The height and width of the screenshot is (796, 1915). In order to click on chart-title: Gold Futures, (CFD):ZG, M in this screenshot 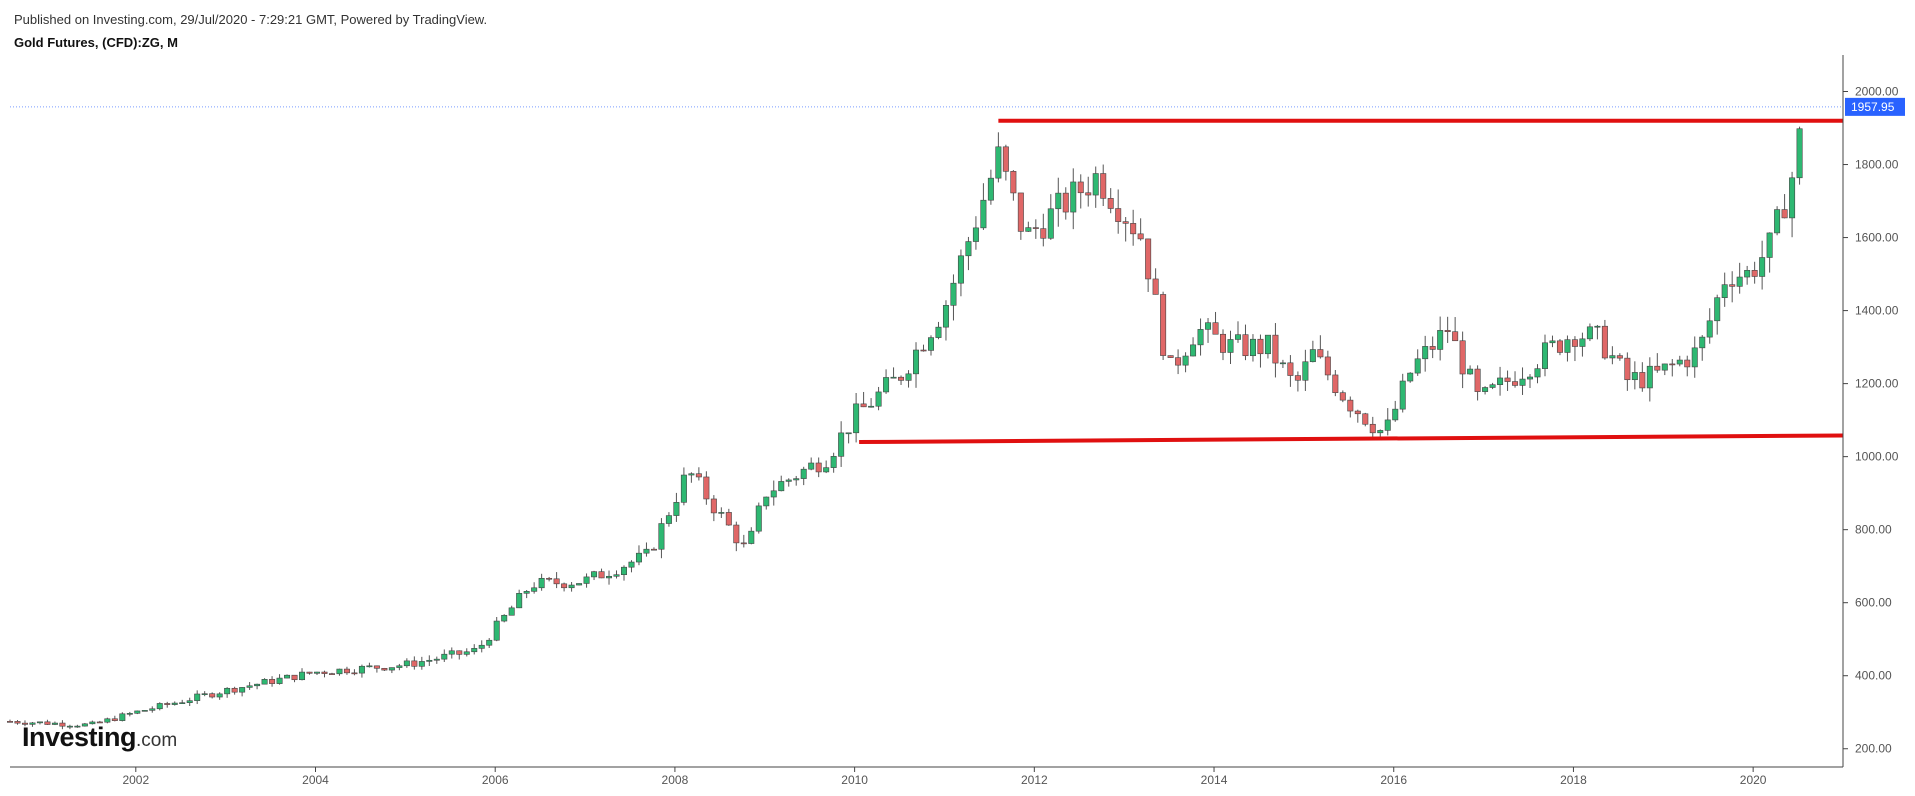, I will do `click(96, 42)`.